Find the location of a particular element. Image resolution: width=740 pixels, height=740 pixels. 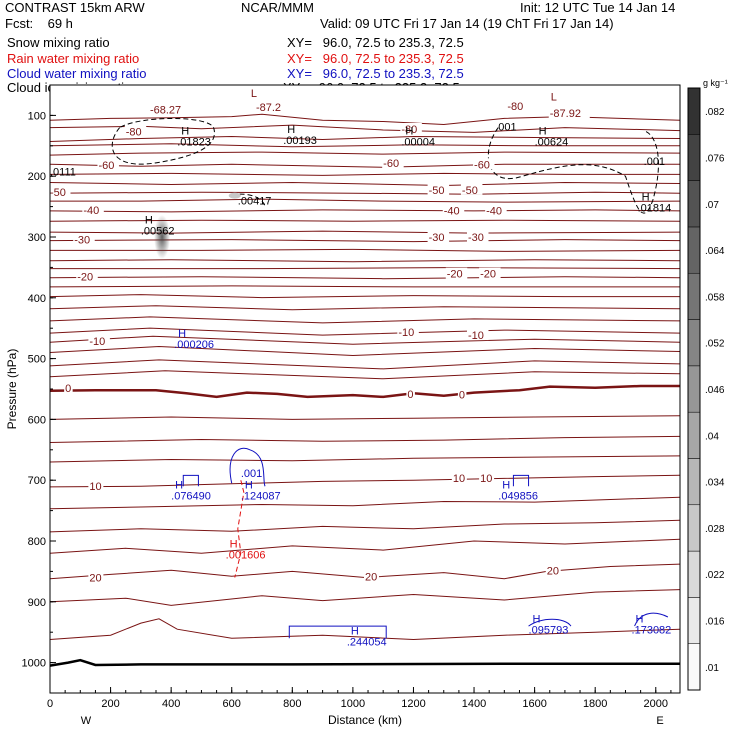

extremum-value: .00193 is located at coordinates (300, 141).